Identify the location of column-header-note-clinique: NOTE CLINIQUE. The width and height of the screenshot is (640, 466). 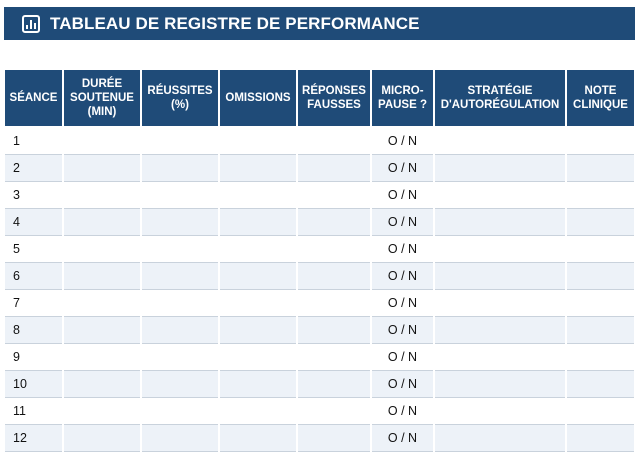
(600, 99).